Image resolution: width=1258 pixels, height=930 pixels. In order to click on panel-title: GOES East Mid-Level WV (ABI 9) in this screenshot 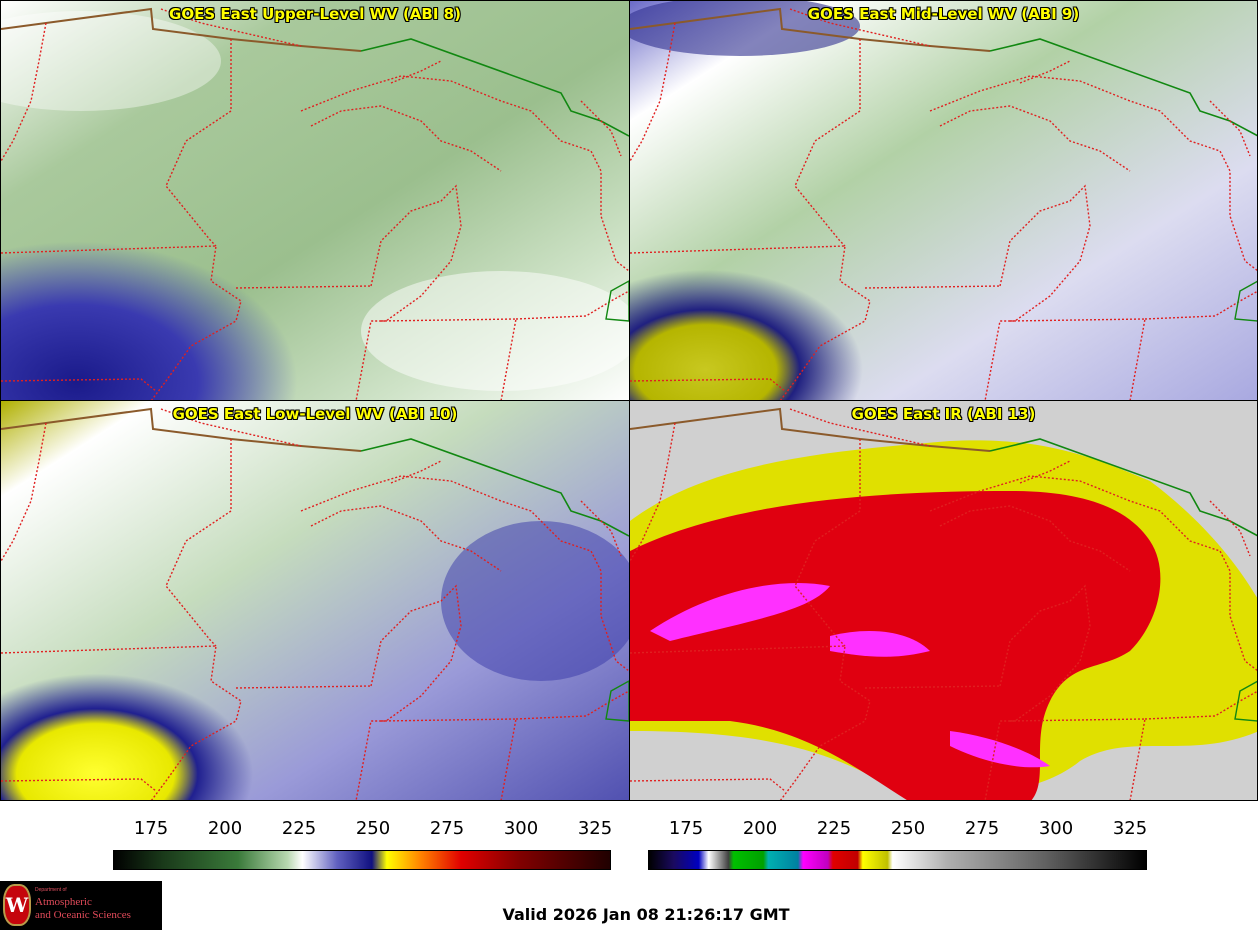, I will do `click(943, 14)`.